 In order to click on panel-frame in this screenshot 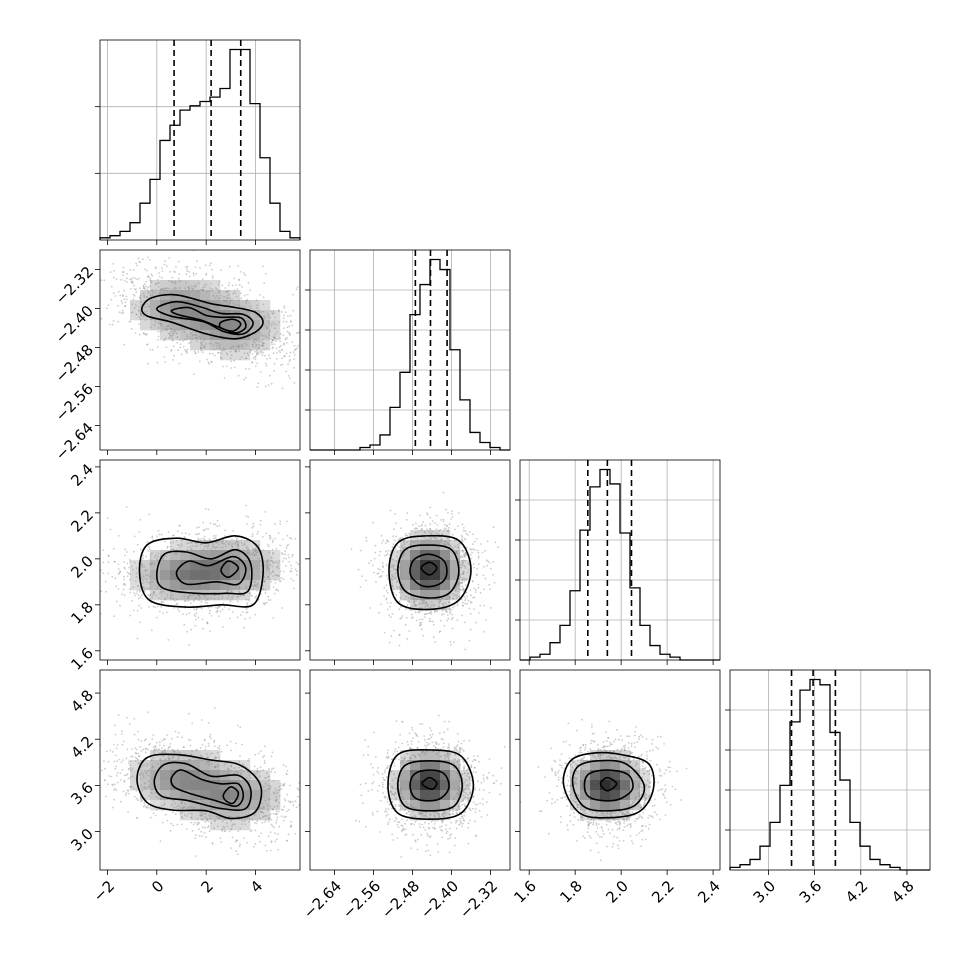, I will do `click(410, 770)`.